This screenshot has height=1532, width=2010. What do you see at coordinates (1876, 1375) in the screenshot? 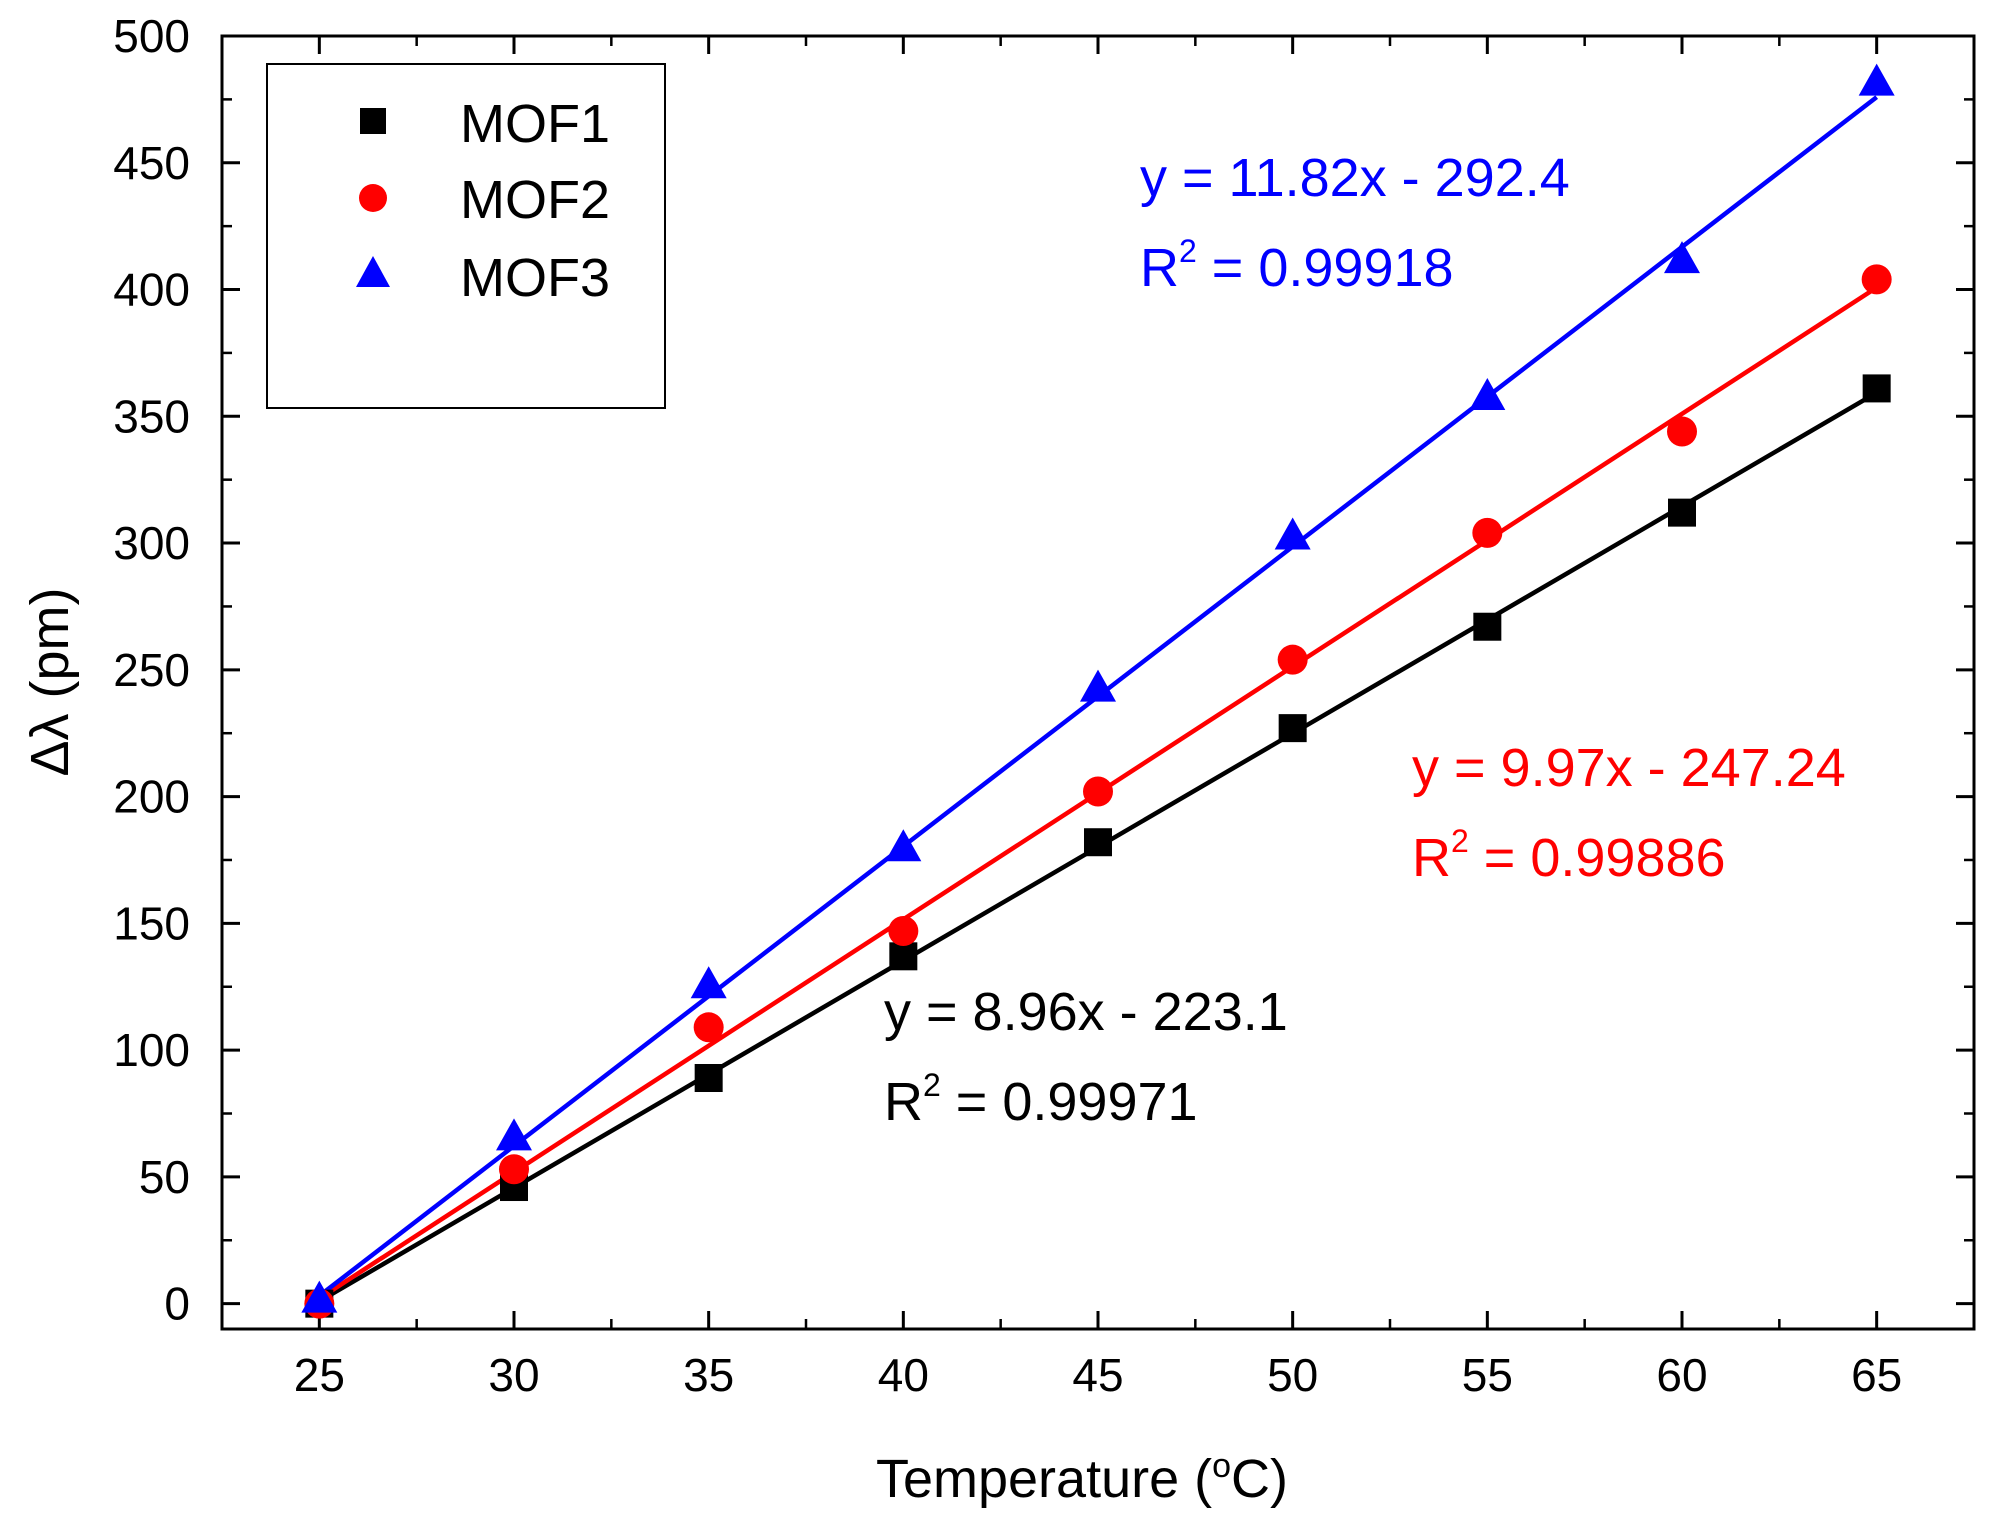
I see `x-tick-label: 65` at bounding box center [1876, 1375].